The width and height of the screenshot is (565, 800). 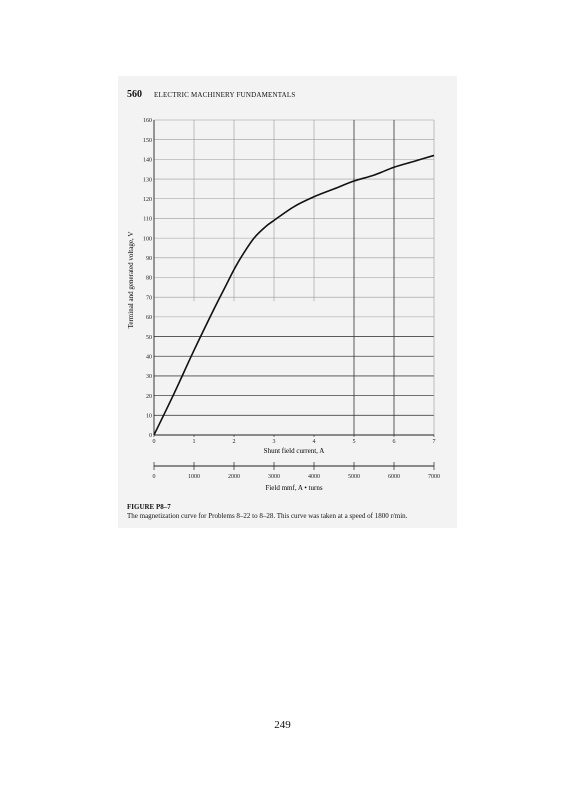 What do you see at coordinates (294, 451) in the screenshot?
I see `x-axis-label: Shunt field current, A` at bounding box center [294, 451].